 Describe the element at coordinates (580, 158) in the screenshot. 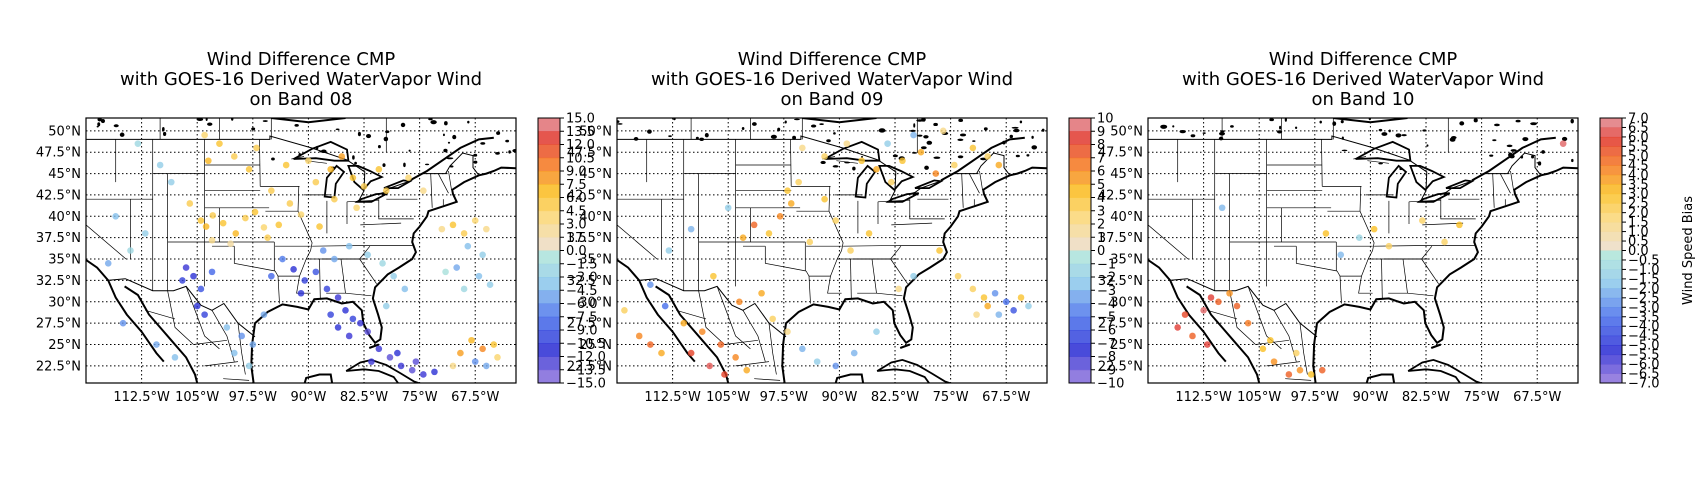

I see `colorbar-tick-label: 10.5` at that location.